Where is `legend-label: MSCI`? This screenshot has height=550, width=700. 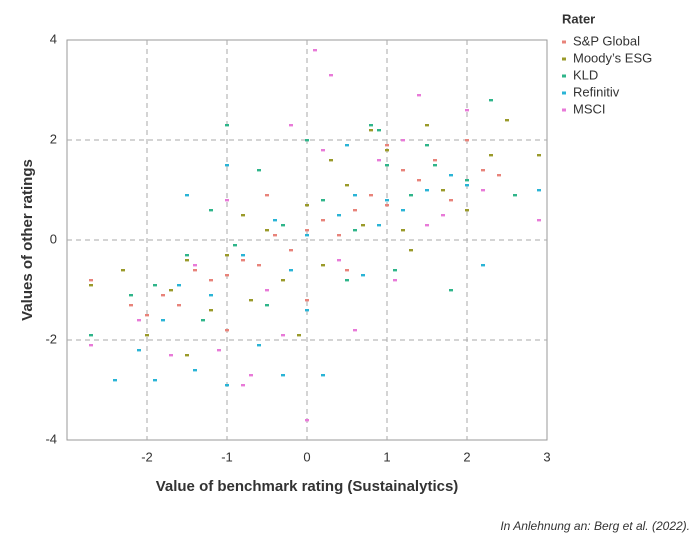 legend-label: MSCI is located at coordinates (589, 108).